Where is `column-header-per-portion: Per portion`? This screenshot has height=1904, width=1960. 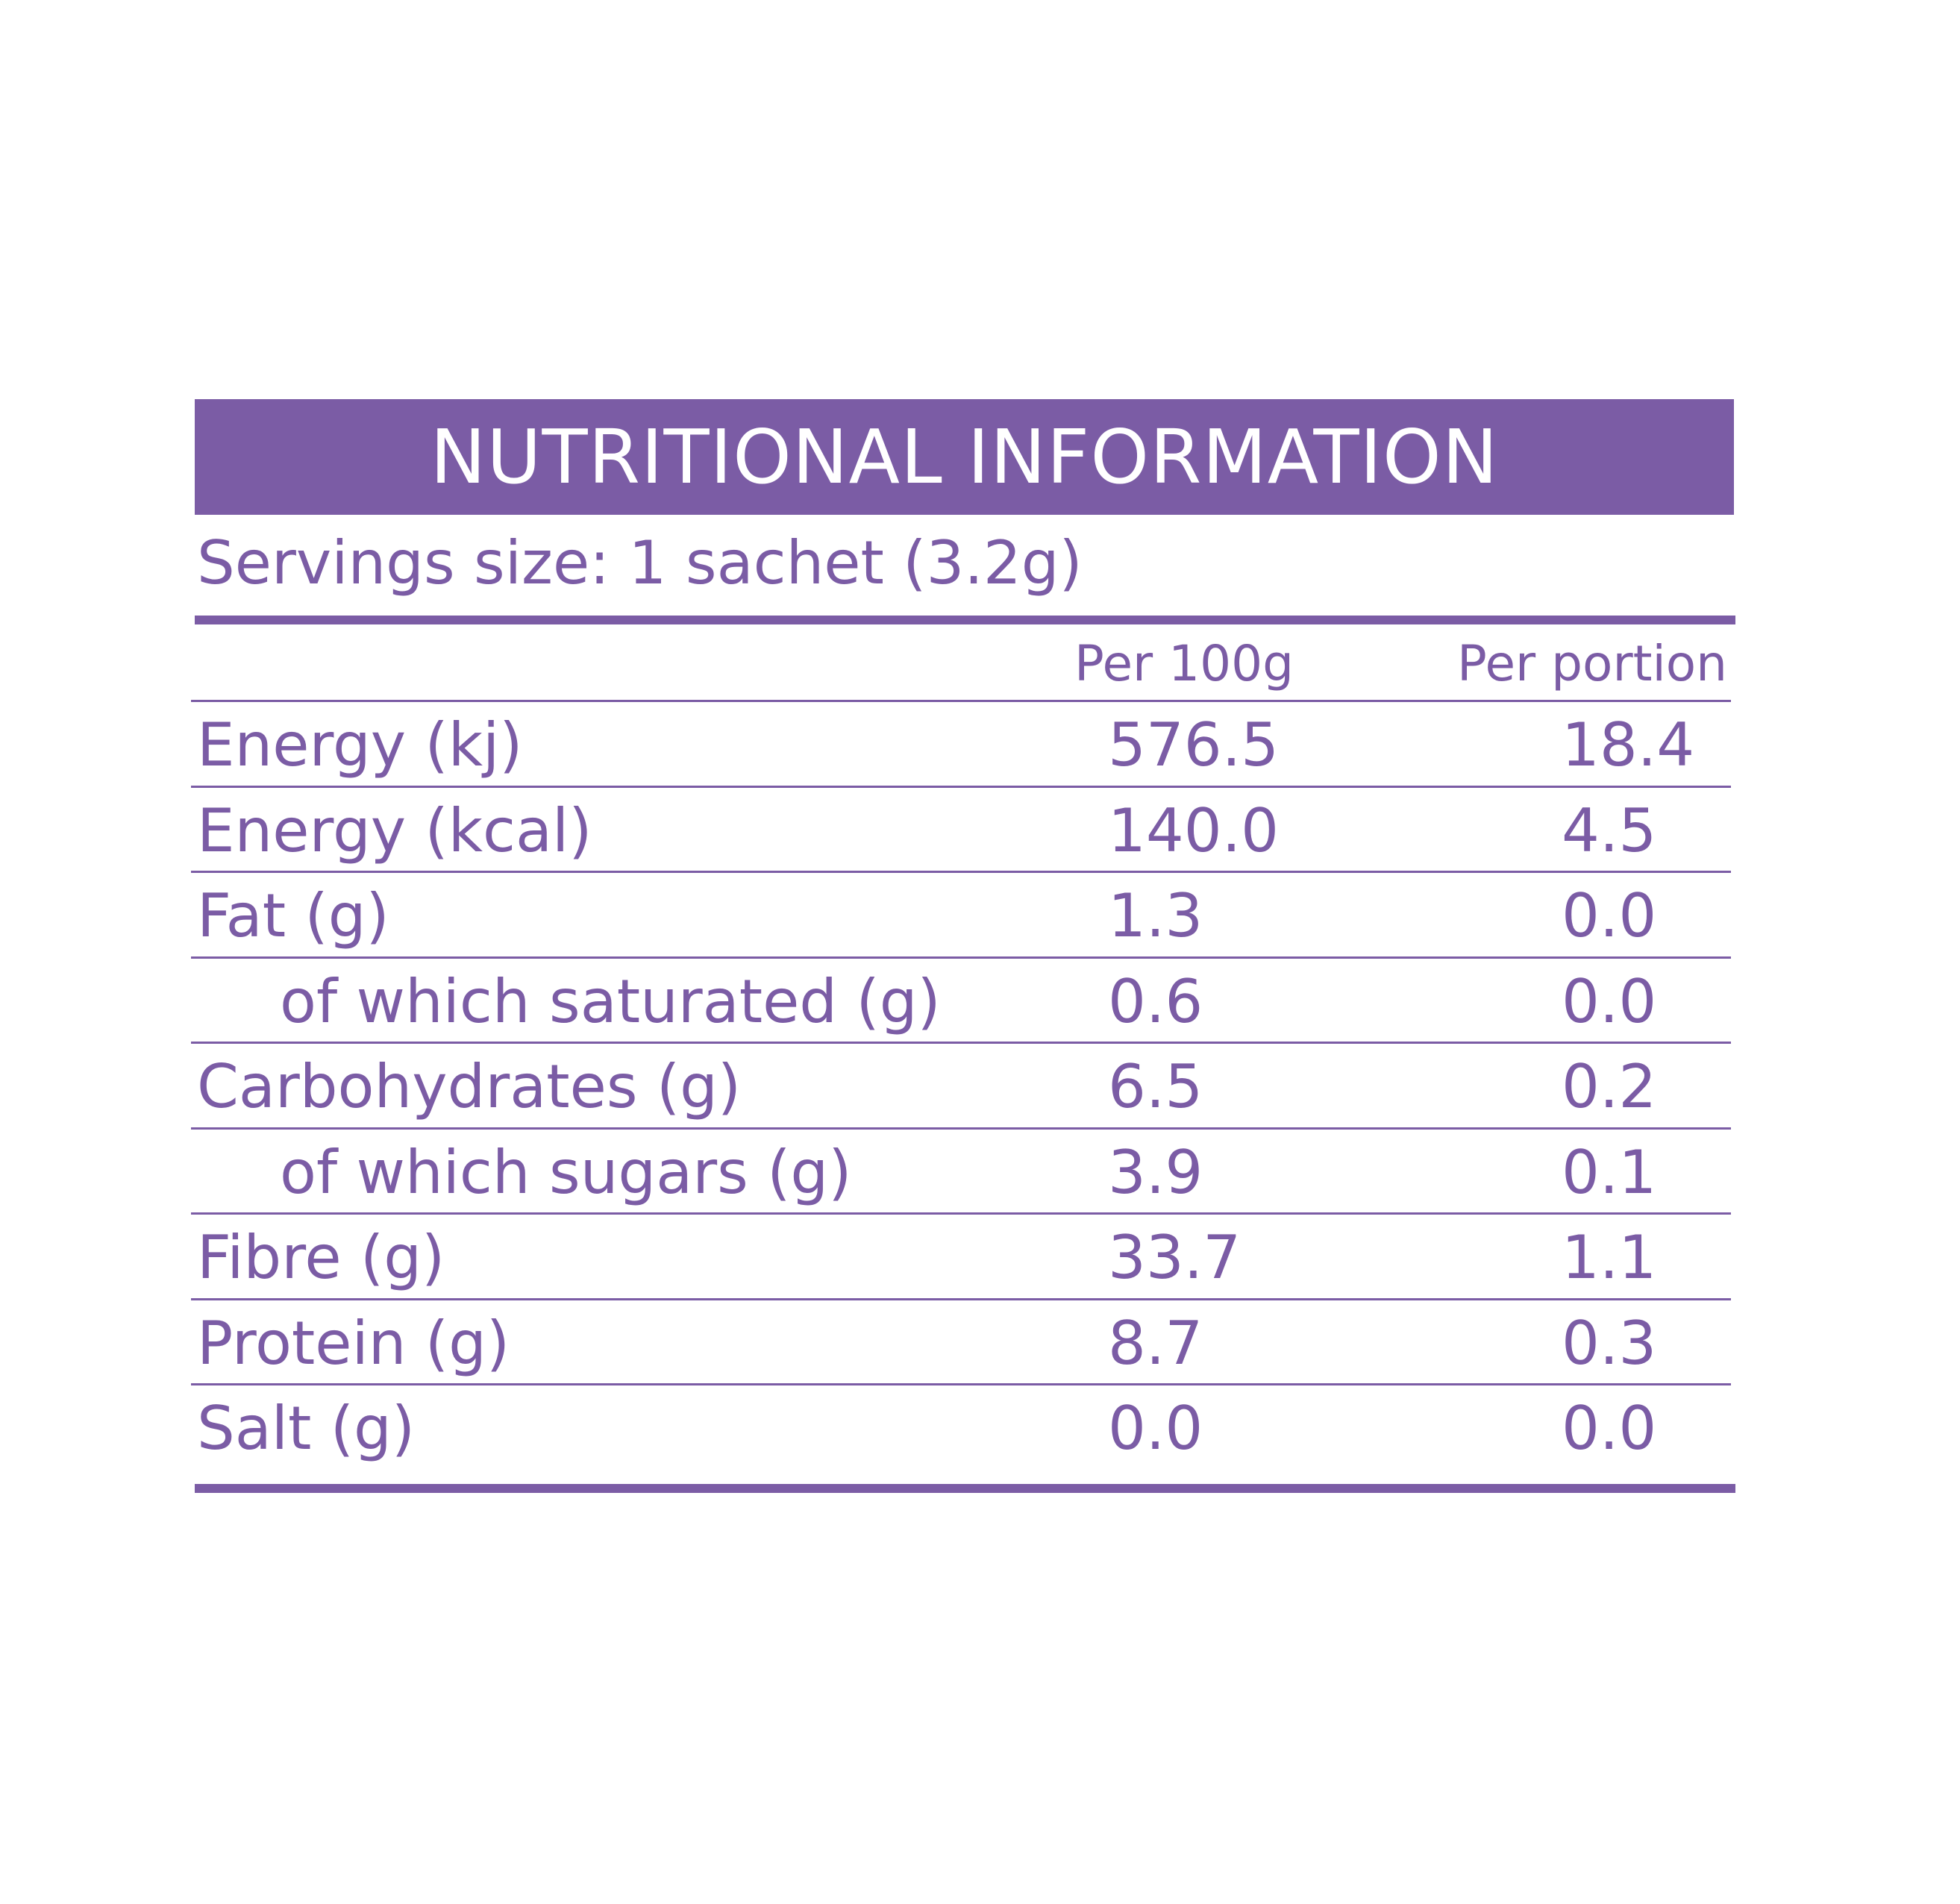 column-header-per-portion: Per portion is located at coordinates (1592, 663).